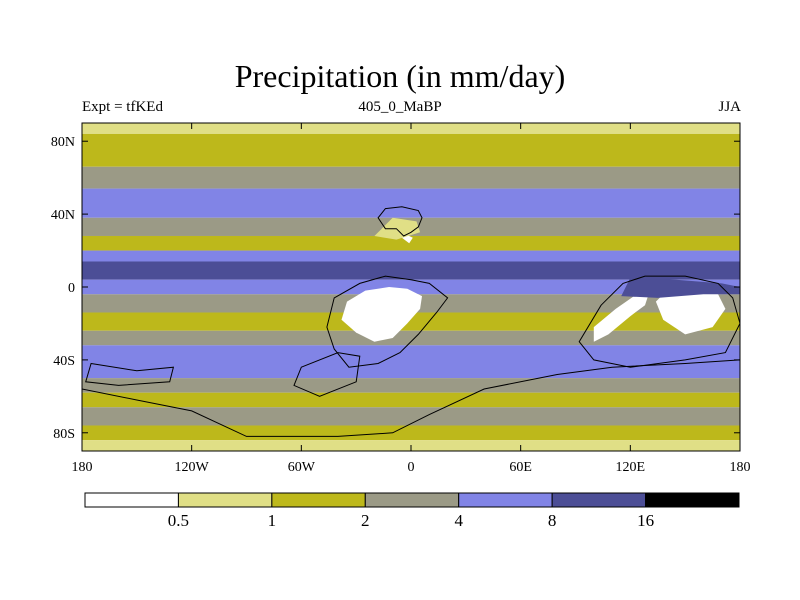 The image size is (800, 600). What do you see at coordinates (63, 142) in the screenshot?
I see `y-tick-label-0: 80N` at bounding box center [63, 142].